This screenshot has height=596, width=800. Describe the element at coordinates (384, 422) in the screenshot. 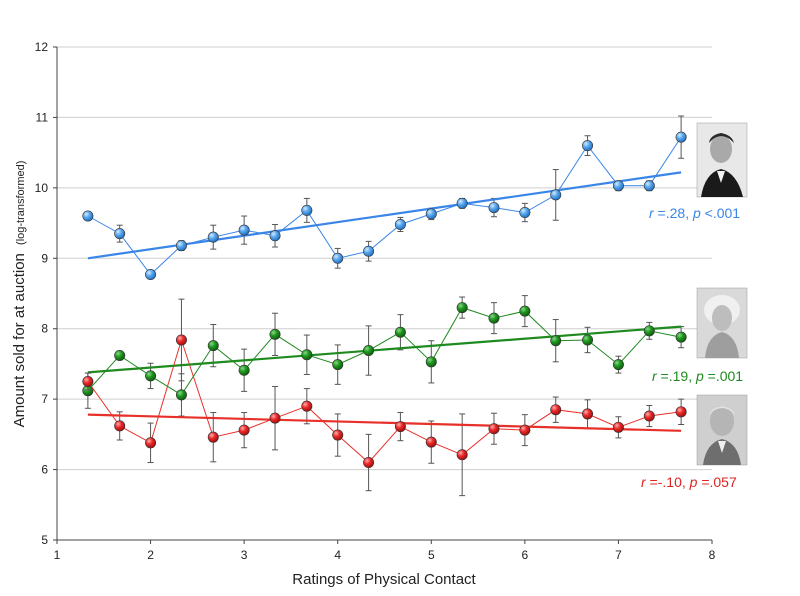

I see `trend-line-madoff` at that location.